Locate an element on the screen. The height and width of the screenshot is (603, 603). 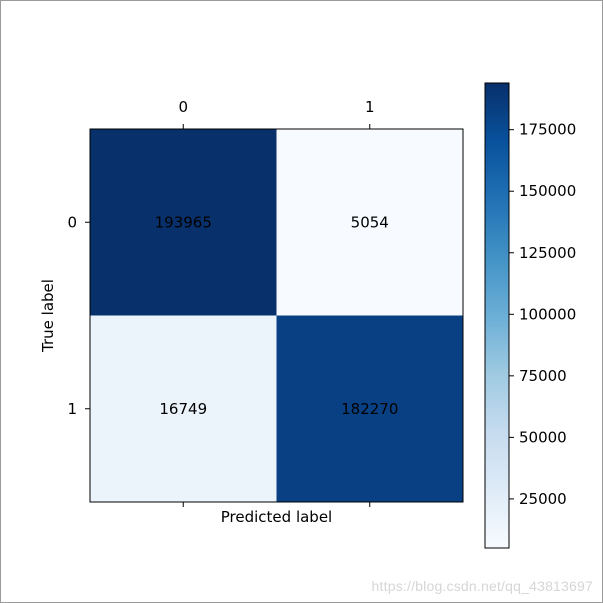
colorbar-ticks: 25000 50000 75000 100000 125000 150000 175000 is located at coordinates (542, 314).